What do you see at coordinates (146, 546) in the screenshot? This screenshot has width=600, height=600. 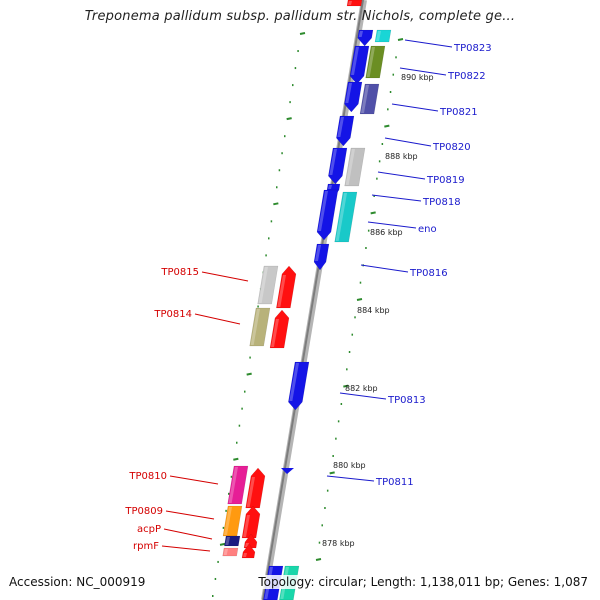 I see `gene-label-rpmf: rpmF` at bounding box center [146, 546].